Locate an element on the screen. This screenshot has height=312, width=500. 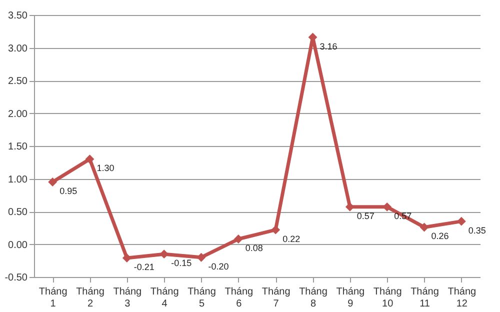
x-tick-label: Tháng 12 is located at coordinates (462, 298).